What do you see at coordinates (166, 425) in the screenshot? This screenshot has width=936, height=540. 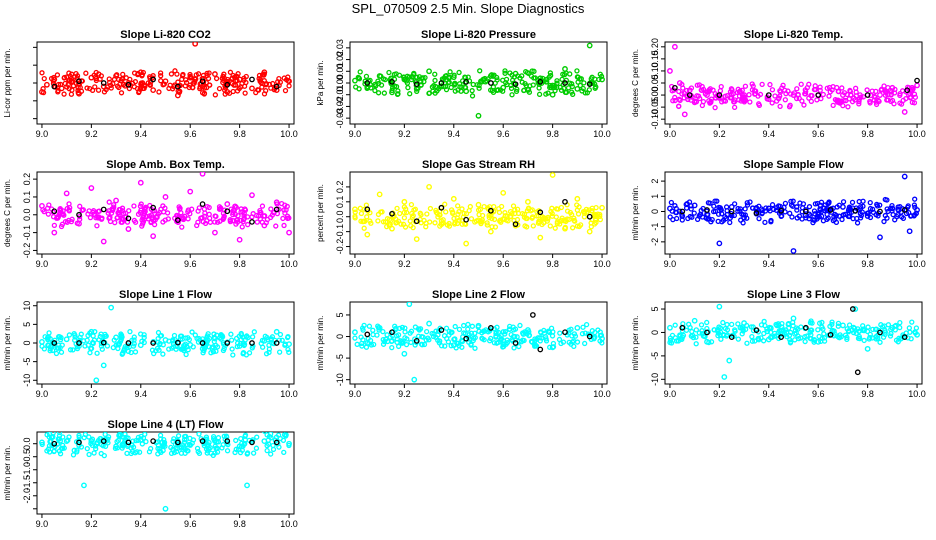 I see `panel-title: Slope Line 4 (LT) Flow` at bounding box center [166, 425].